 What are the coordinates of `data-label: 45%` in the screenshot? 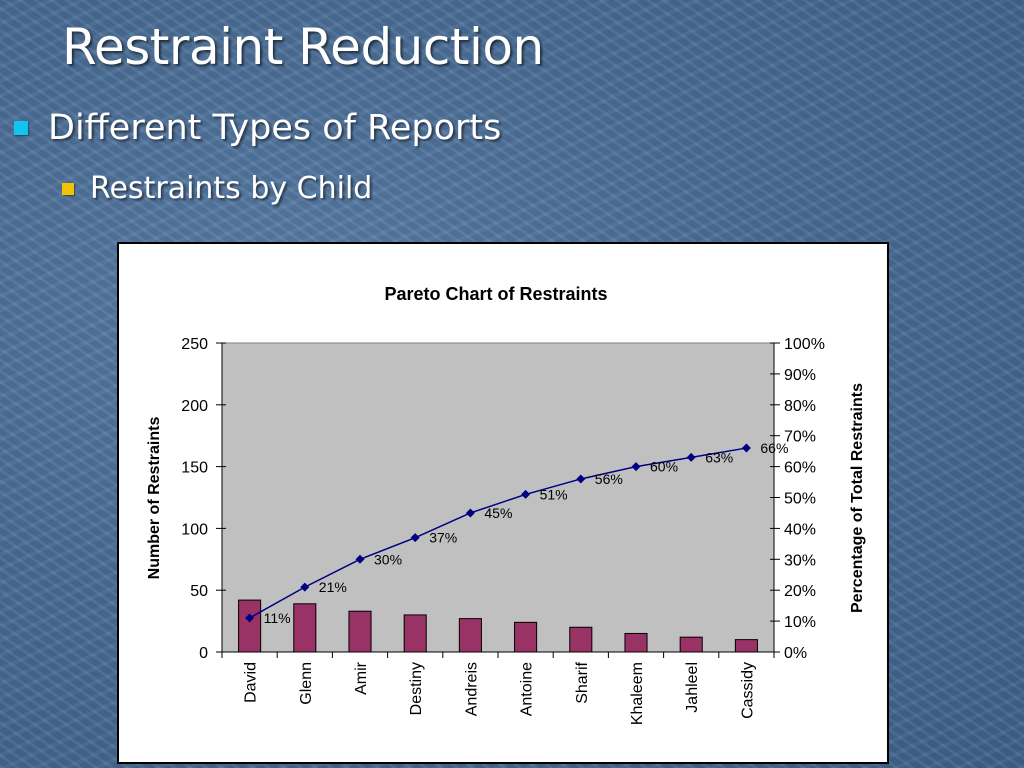 It's located at (498, 513).